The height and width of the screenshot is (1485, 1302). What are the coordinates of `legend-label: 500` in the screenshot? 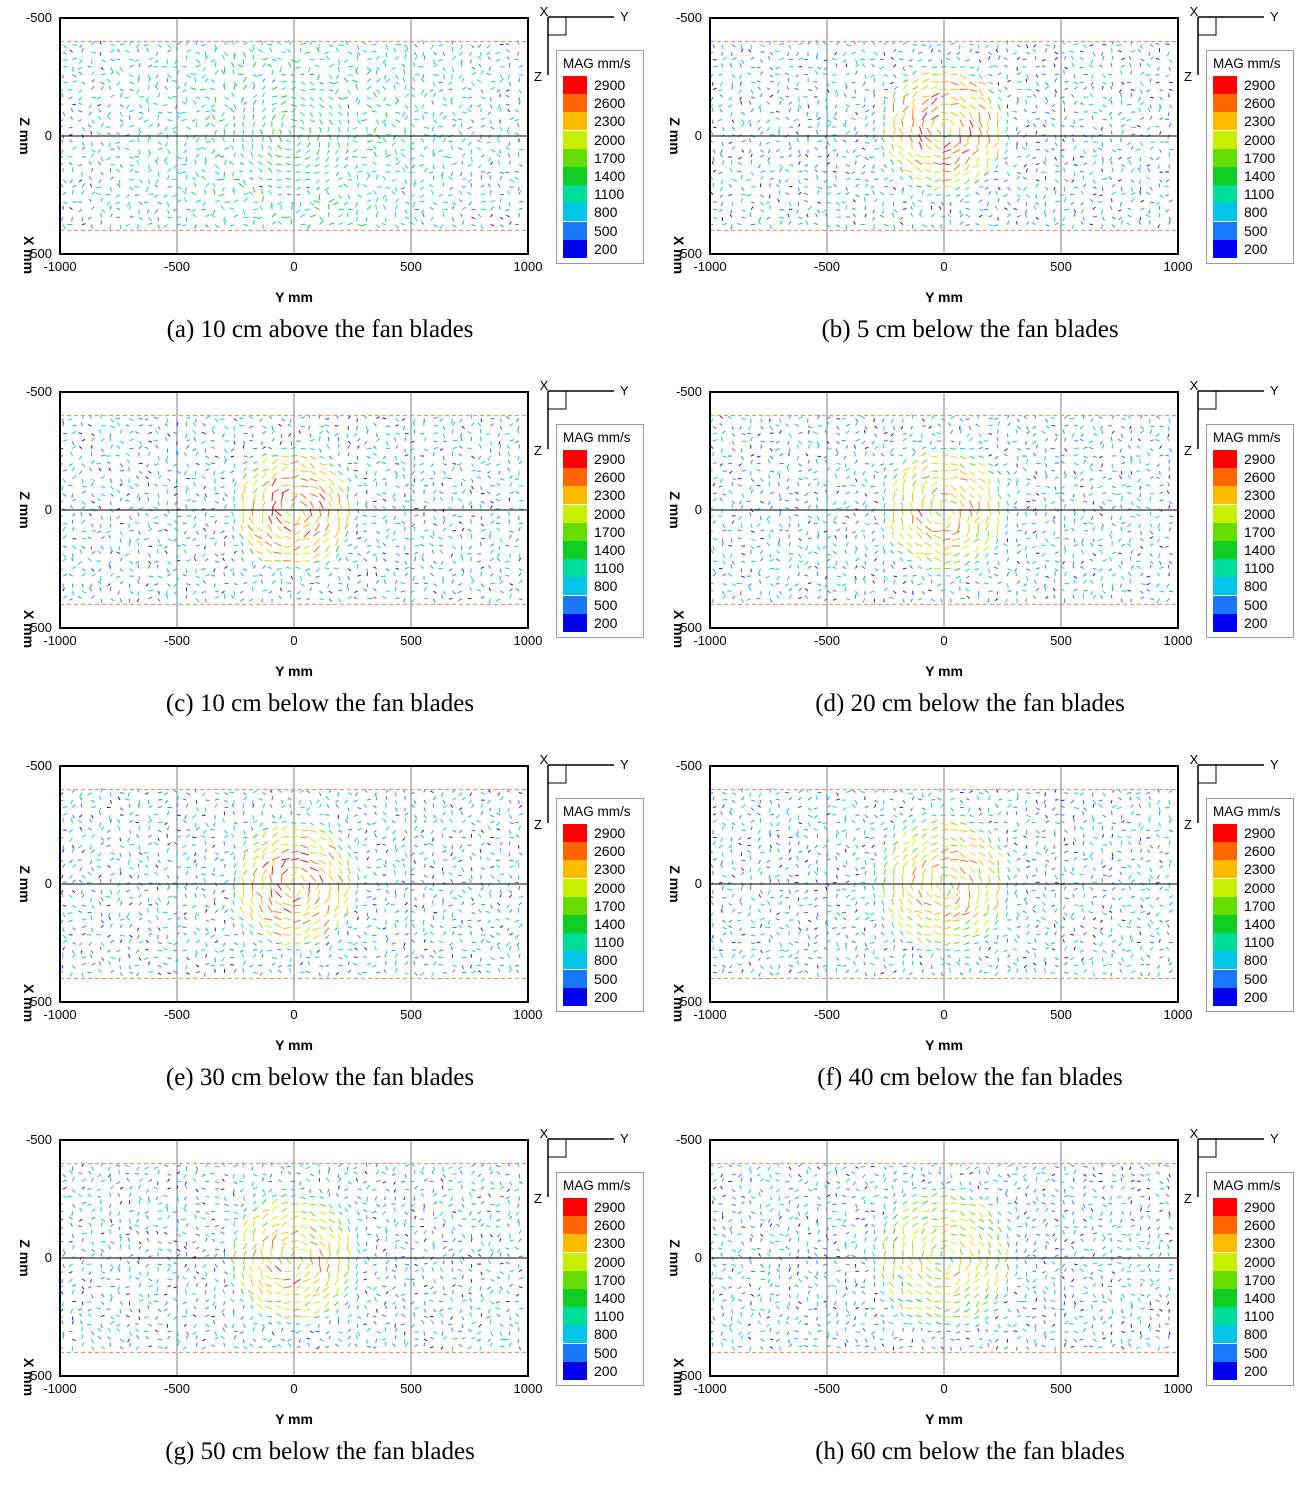 It's located at (1256, 230).